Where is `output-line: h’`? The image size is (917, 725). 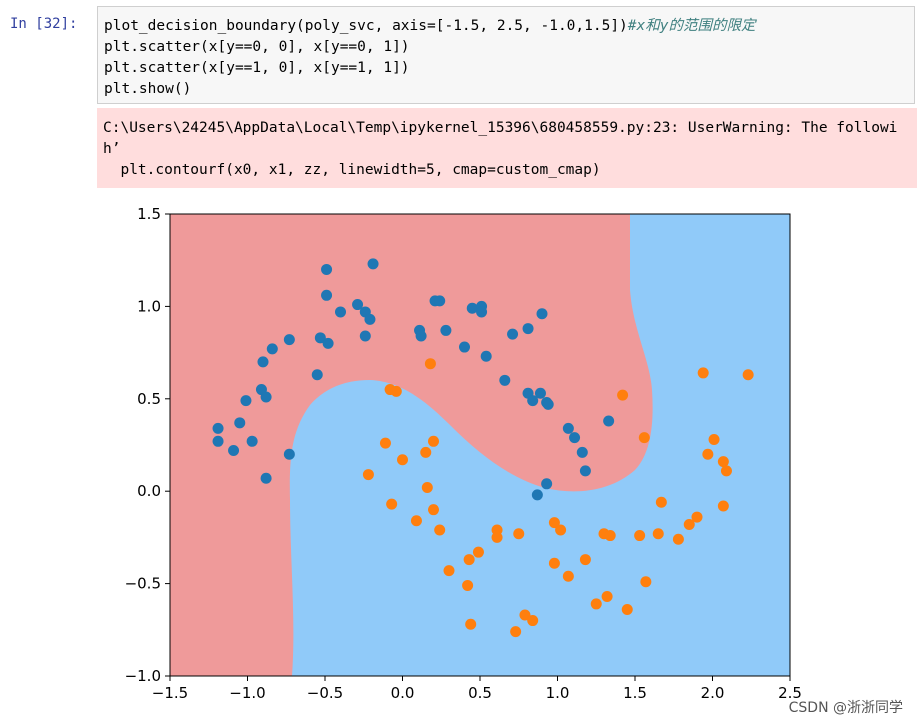
output-line: h’ is located at coordinates (112, 149).